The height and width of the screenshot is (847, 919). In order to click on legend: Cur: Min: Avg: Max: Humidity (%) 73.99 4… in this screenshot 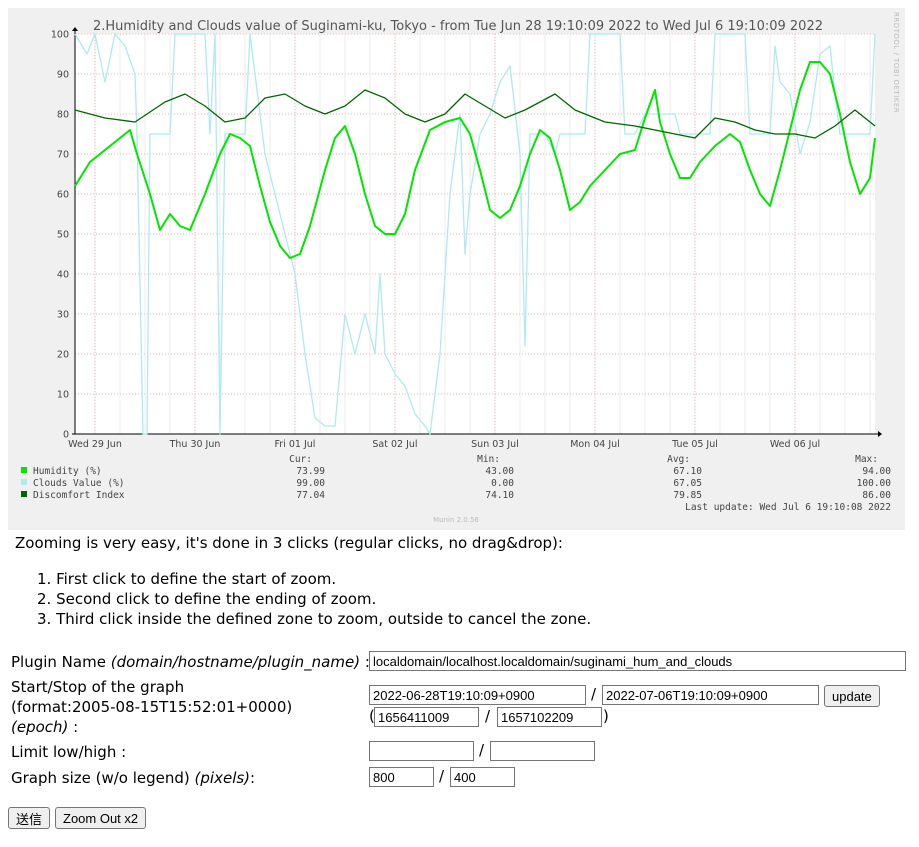, I will do `click(456, 483)`.